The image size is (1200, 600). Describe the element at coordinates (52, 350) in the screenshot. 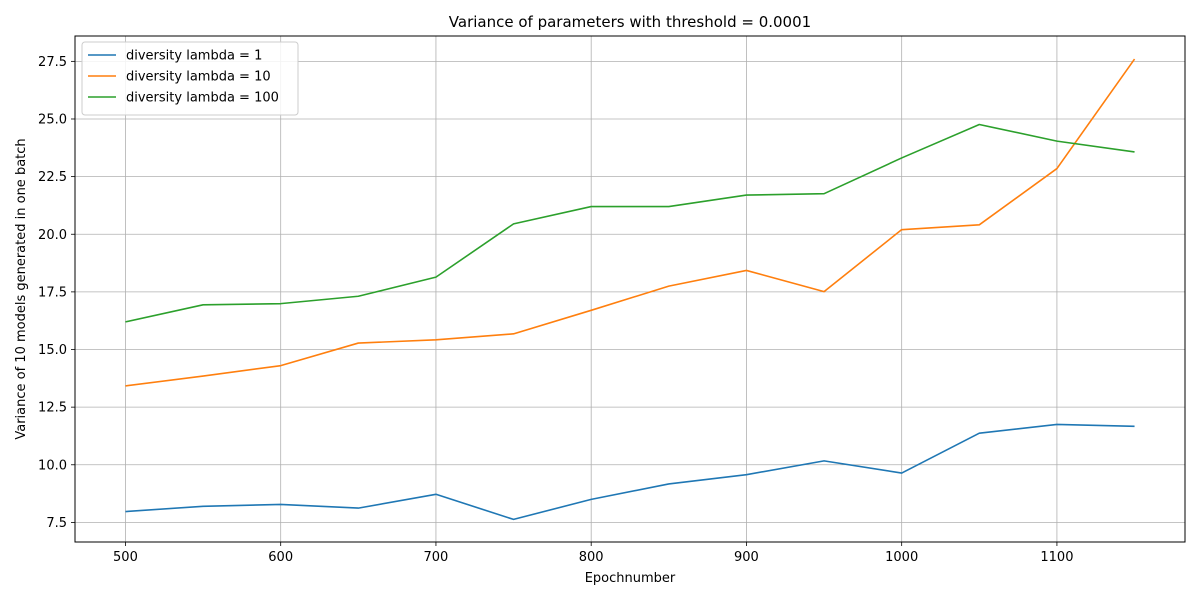

I see `y-tick-label: 15.0` at that location.